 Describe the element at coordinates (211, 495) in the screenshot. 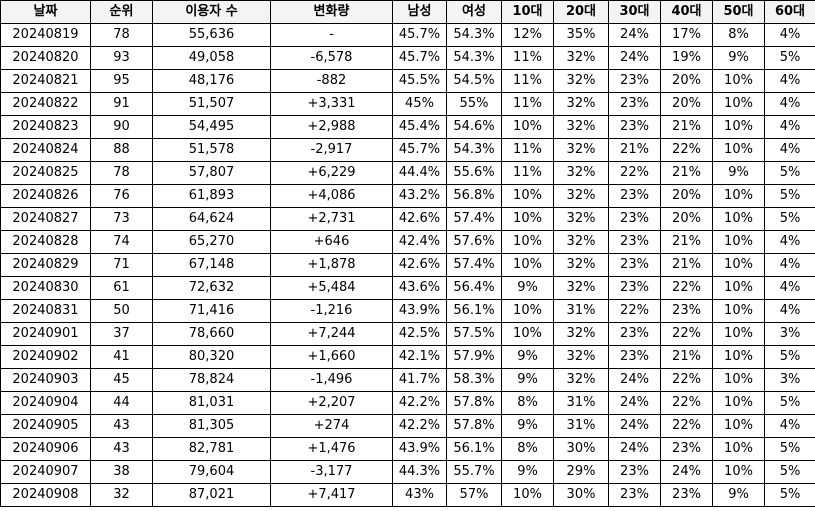

I see `users-cell: 87,021` at that location.